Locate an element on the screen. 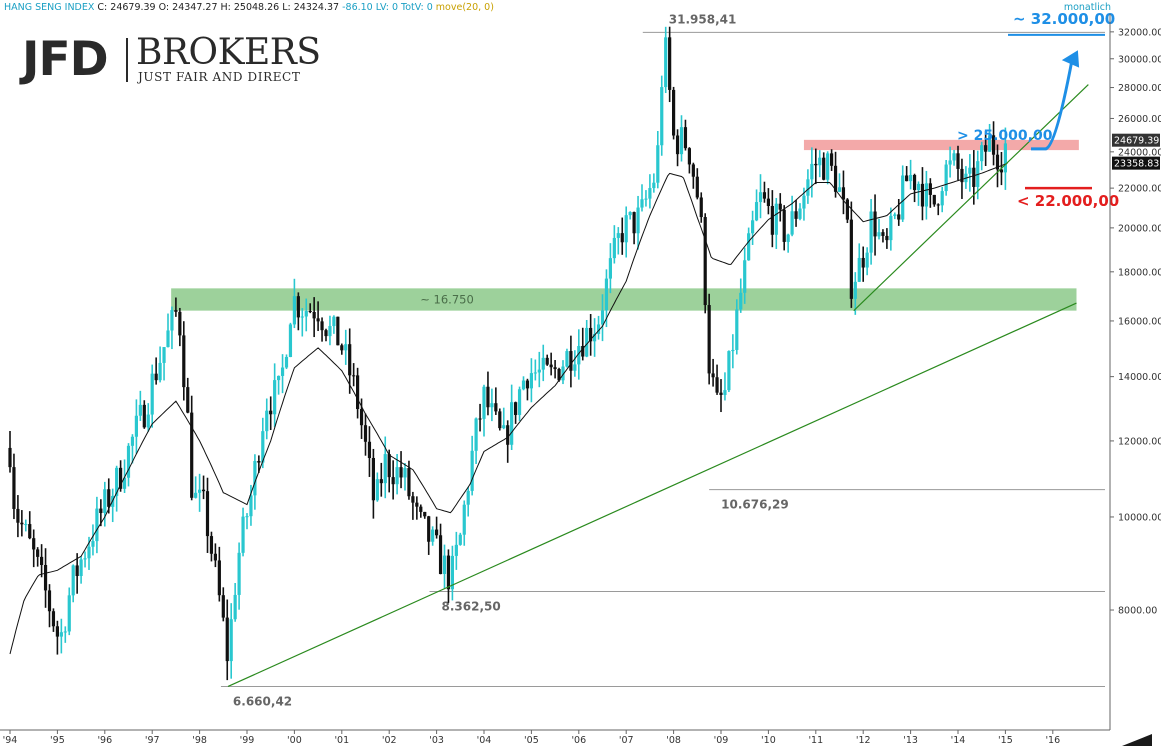 Image resolution: width=1161 pixels, height=750 pixels. x-tick-label: '14 is located at coordinates (958, 740).